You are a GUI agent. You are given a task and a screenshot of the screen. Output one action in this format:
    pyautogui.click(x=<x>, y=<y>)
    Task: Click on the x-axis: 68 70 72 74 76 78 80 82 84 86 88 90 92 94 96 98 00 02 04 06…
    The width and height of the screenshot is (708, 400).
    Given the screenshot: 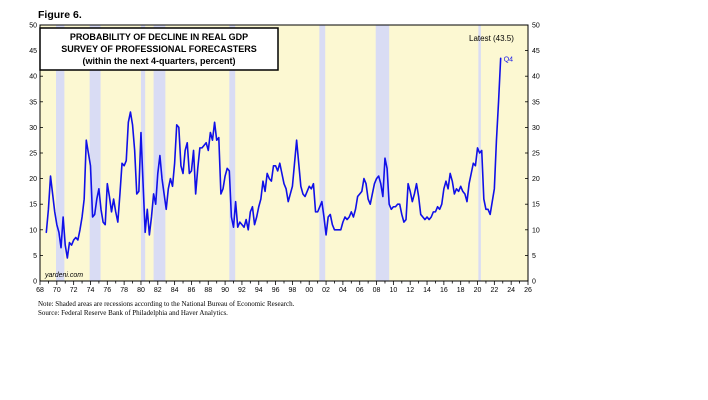 What is the action you would take?
    pyautogui.click(x=284, y=287)
    